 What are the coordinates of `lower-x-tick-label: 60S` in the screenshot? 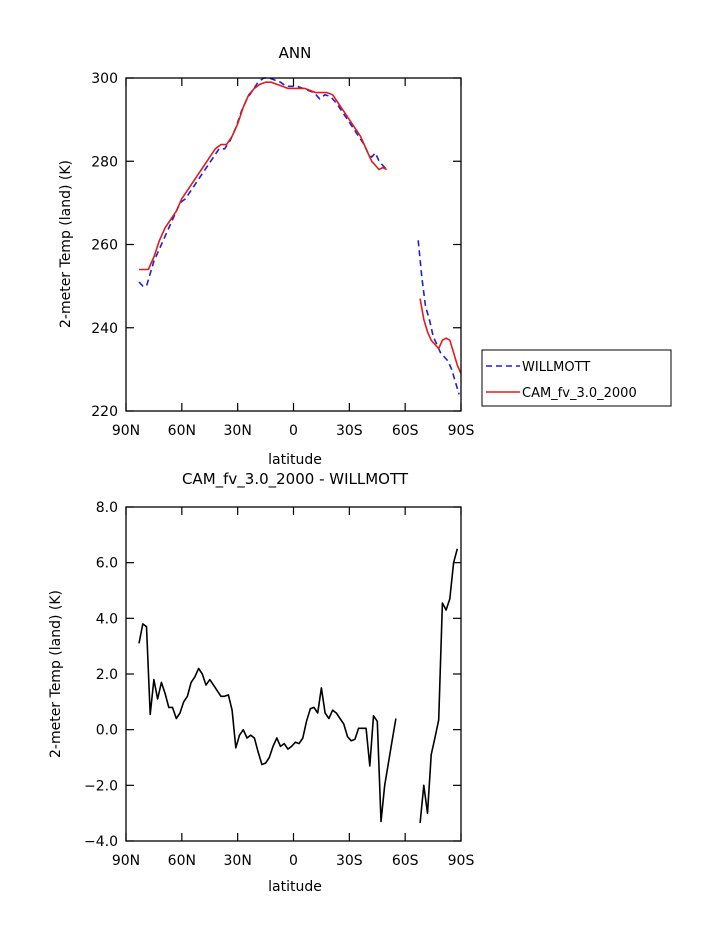 It's located at (405, 861).